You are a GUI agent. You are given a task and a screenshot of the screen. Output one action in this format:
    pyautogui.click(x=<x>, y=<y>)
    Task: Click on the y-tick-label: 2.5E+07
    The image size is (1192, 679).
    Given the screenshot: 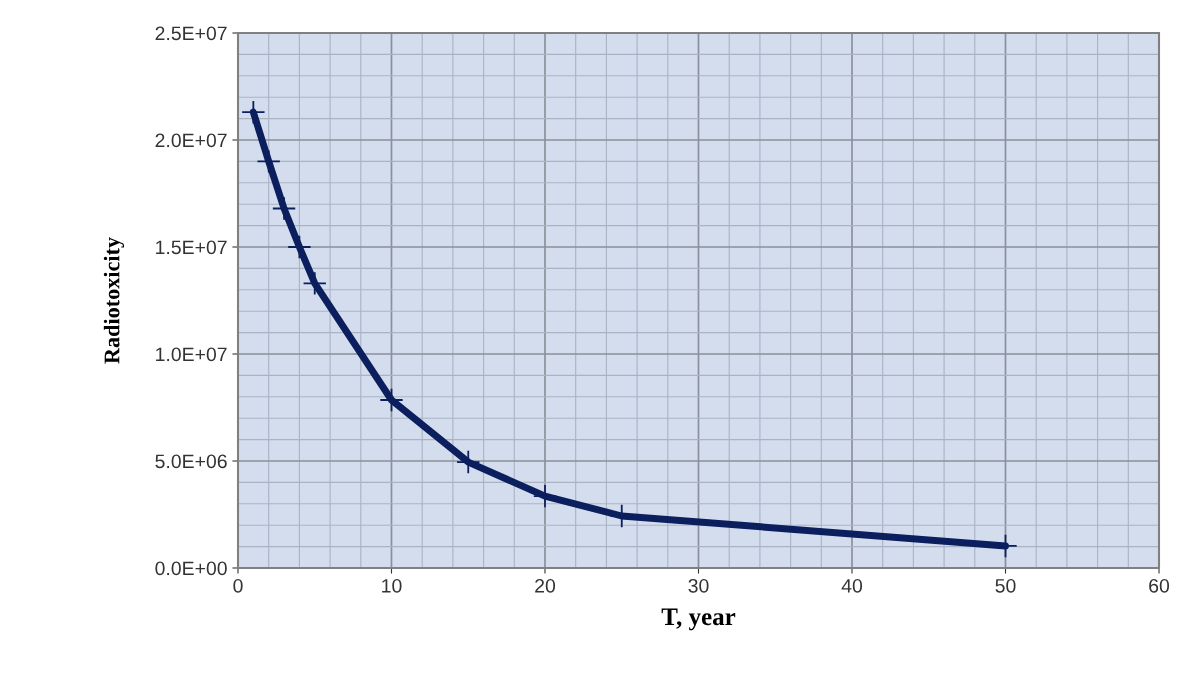 What is the action you would take?
    pyautogui.click(x=191, y=33)
    